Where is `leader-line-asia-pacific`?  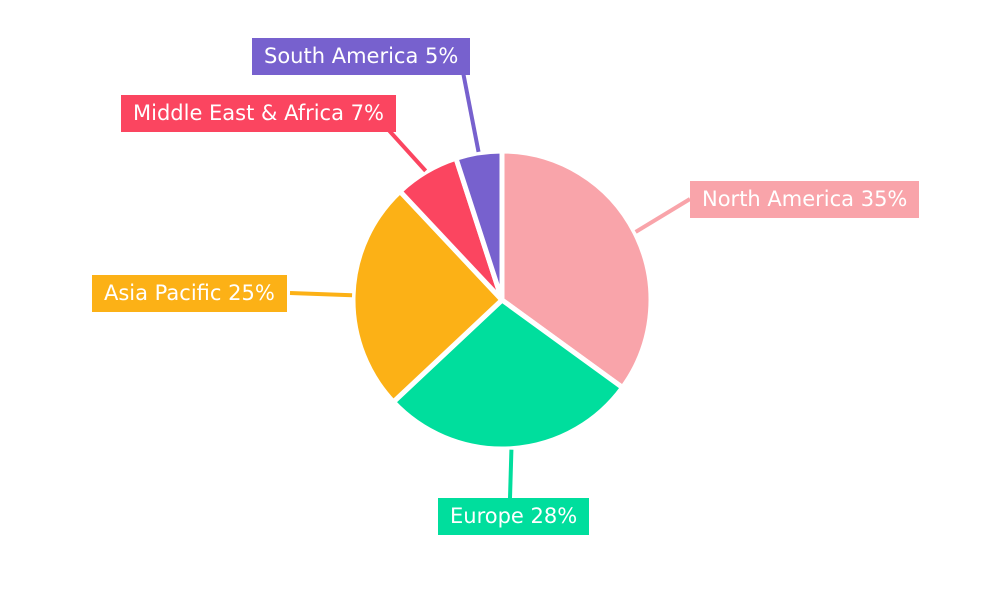 leader-line-asia-pacific is located at coordinates (321, 294).